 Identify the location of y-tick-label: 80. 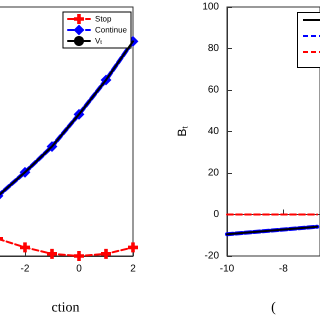
(214, 48).